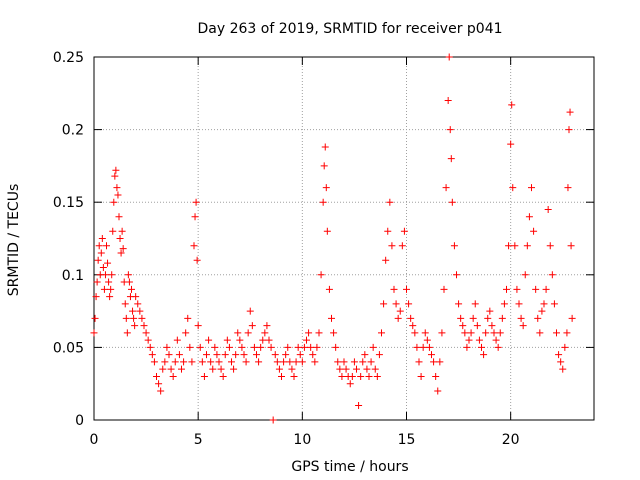 The width and height of the screenshot is (640, 480). What do you see at coordinates (73, 131) in the screenshot?
I see `y-tick-label: 0.2` at bounding box center [73, 131].